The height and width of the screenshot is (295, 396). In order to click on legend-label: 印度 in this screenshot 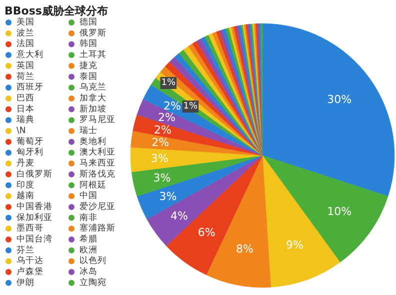, I will do `click(25, 184)`.